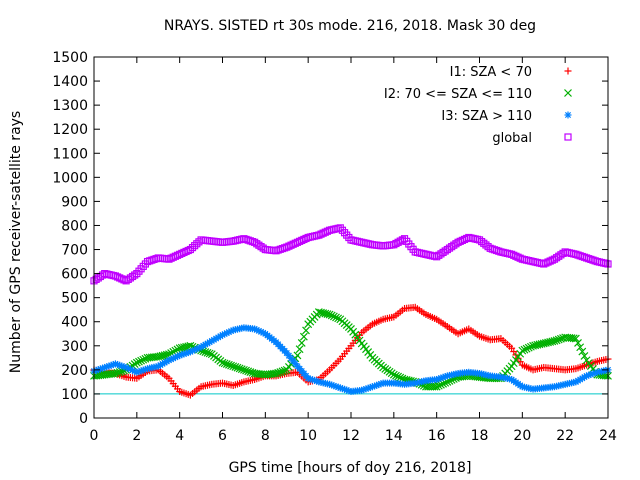 This screenshot has height=480, width=640. What do you see at coordinates (265, 436) in the screenshot?
I see `x-tick-label: 8` at bounding box center [265, 436].